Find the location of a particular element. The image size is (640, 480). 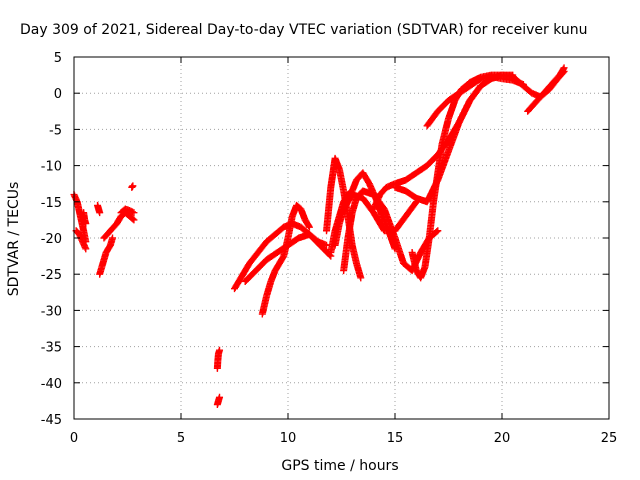

y-tick-label: -5 is located at coordinates (55, 130).